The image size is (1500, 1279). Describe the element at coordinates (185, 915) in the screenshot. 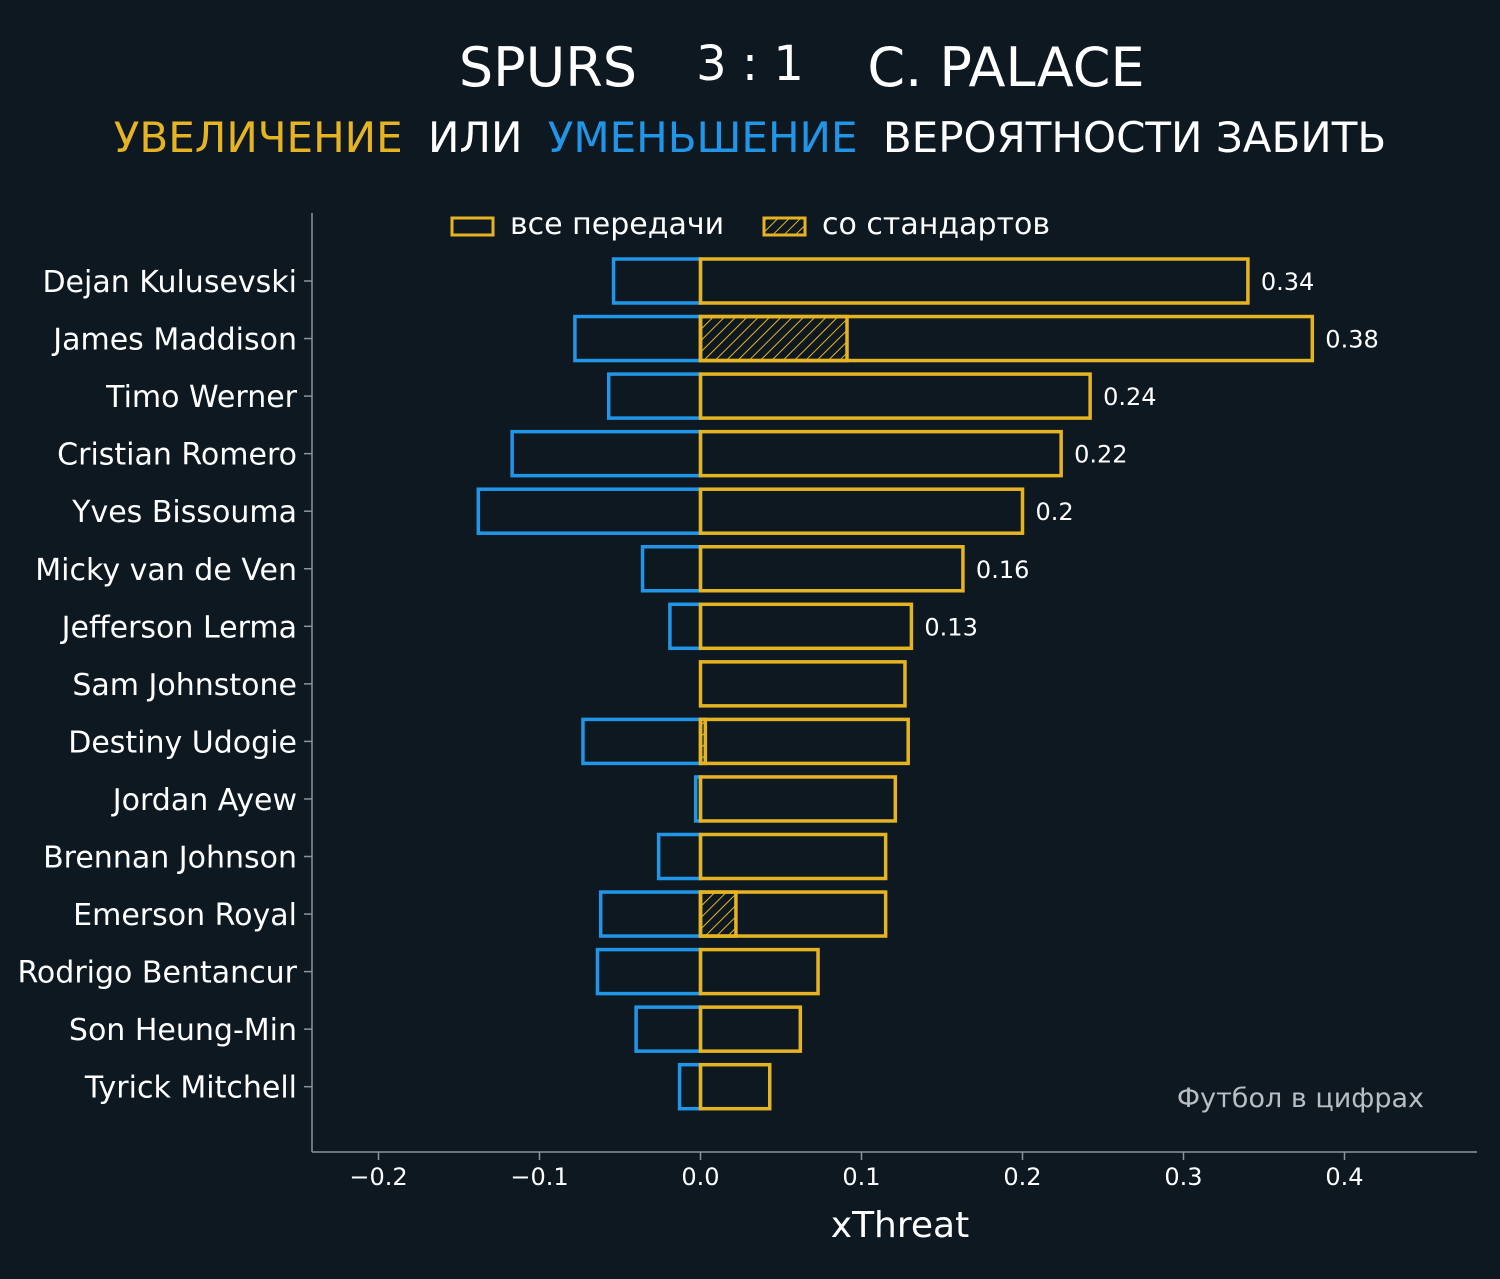

I see `y-tick-label: Emerson Royal` at that location.